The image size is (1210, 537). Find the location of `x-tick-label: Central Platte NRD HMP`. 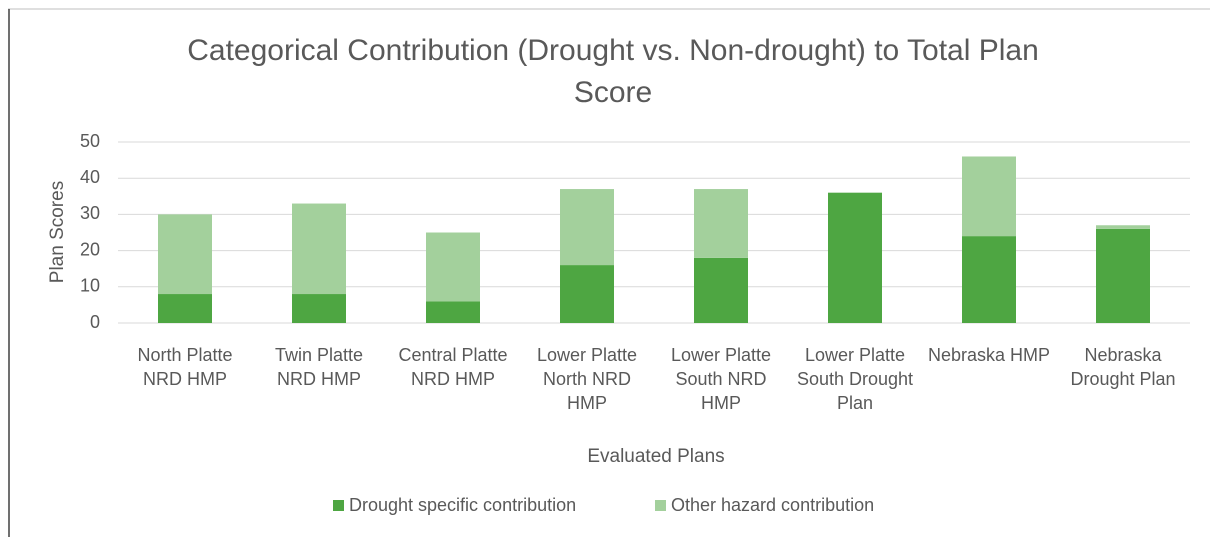

x-tick-label: Central Platte NRD HMP is located at coordinates (453, 367).